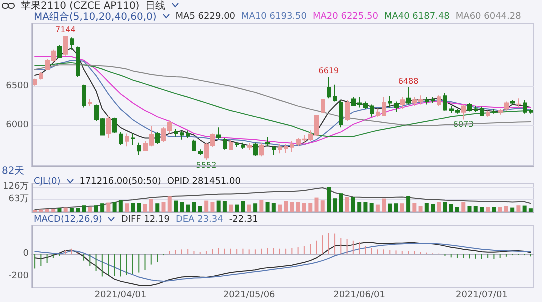 The width and height of the screenshot is (542, 302). What do you see at coordinates (156, 6) in the screenshot?
I see `chart-subtitle: 日线` at bounding box center [156, 6].